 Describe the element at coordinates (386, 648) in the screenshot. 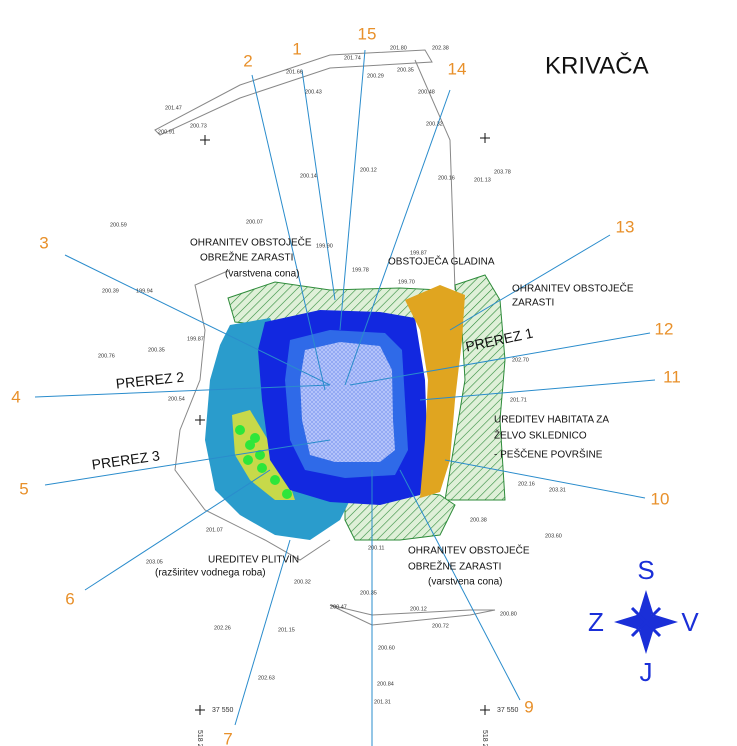

I see `spot-elevation: 200.60` at that location.